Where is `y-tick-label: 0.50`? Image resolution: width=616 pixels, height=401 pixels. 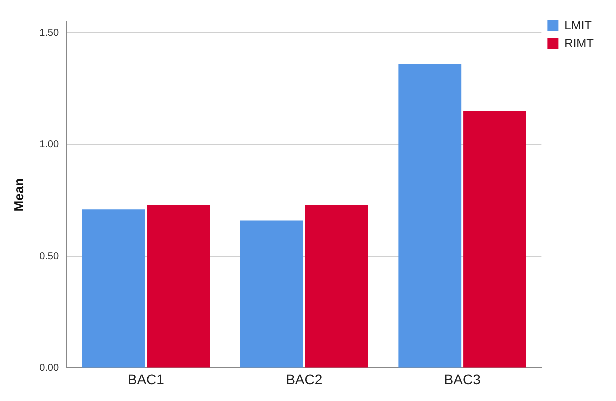
y-tick-label: 0.50 is located at coordinates (50, 256).